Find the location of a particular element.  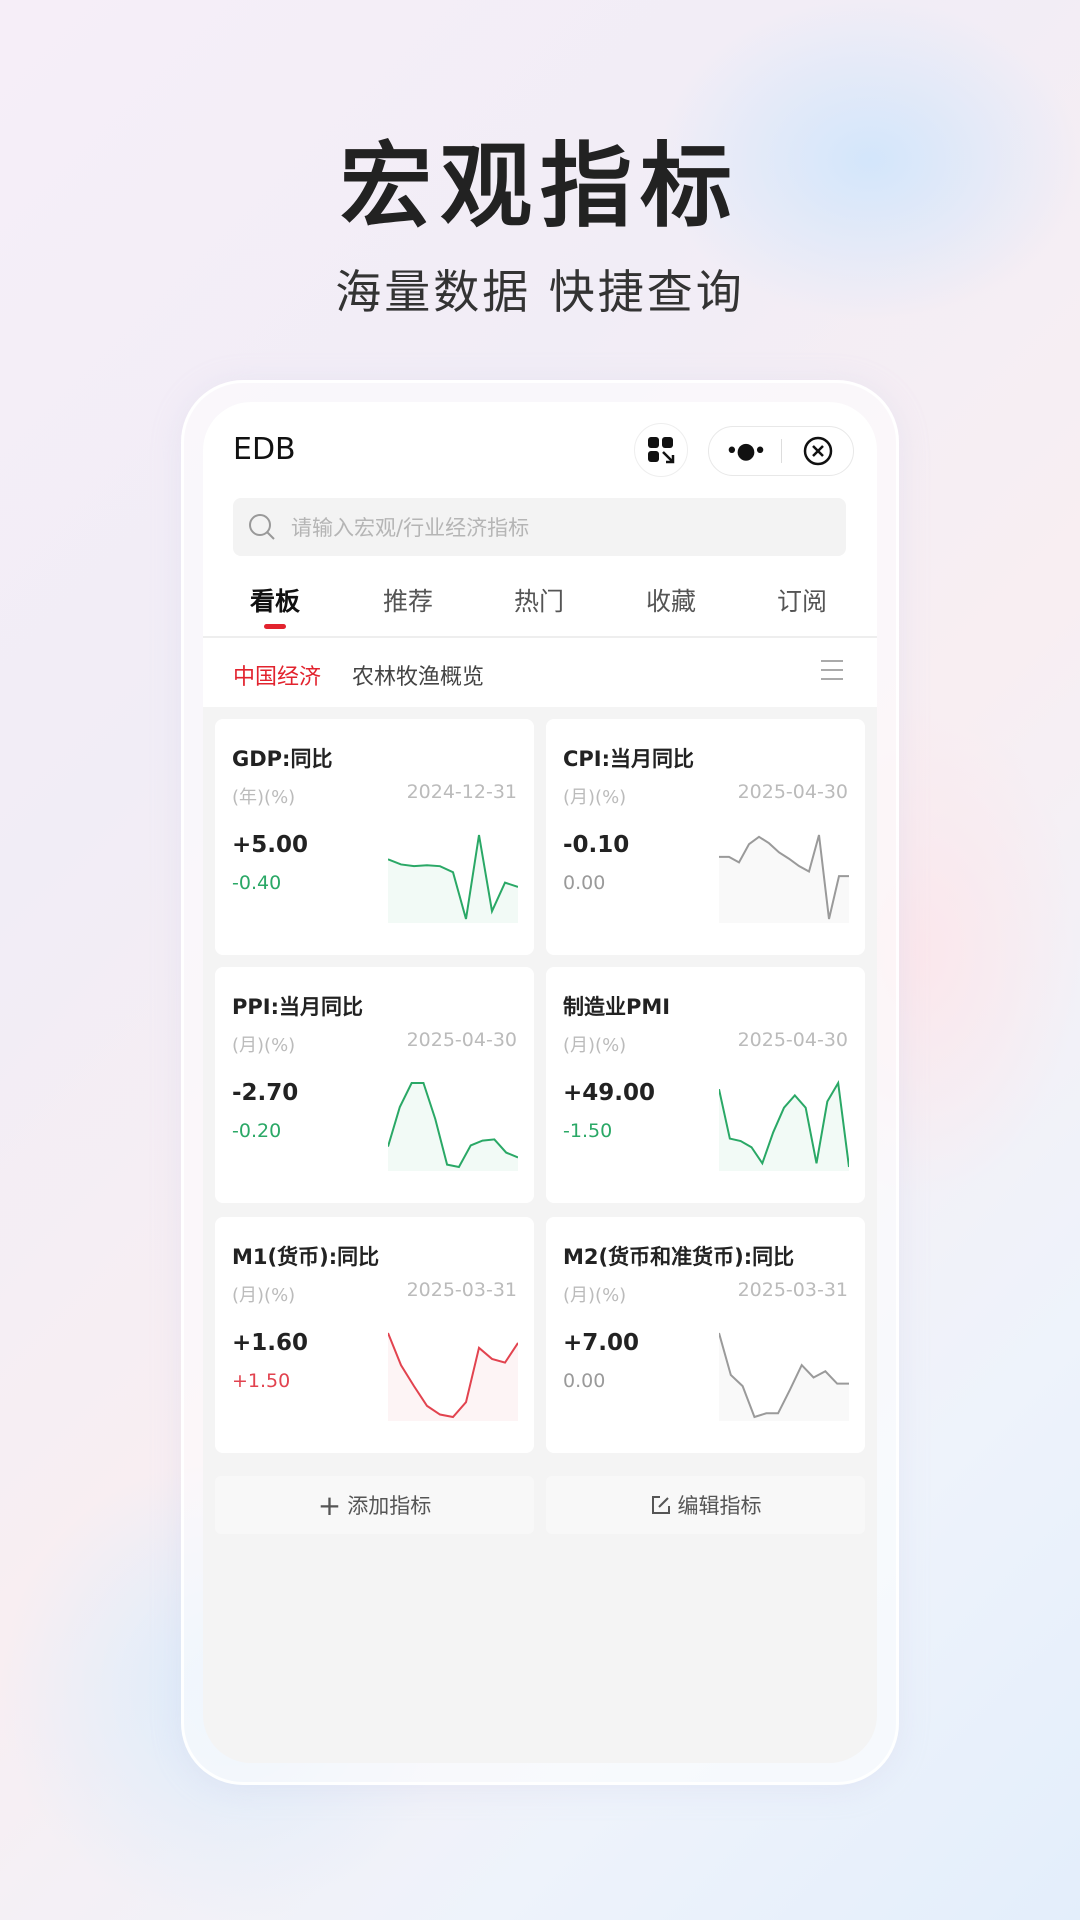

indicator-value: -0.10 is located at coordinates (596, 845).